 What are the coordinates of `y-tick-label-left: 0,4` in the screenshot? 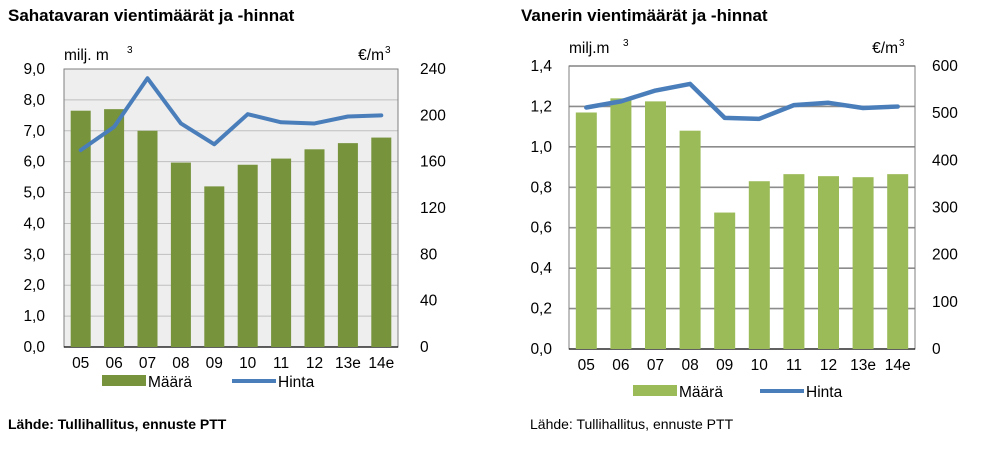 It's located at (541, 268).